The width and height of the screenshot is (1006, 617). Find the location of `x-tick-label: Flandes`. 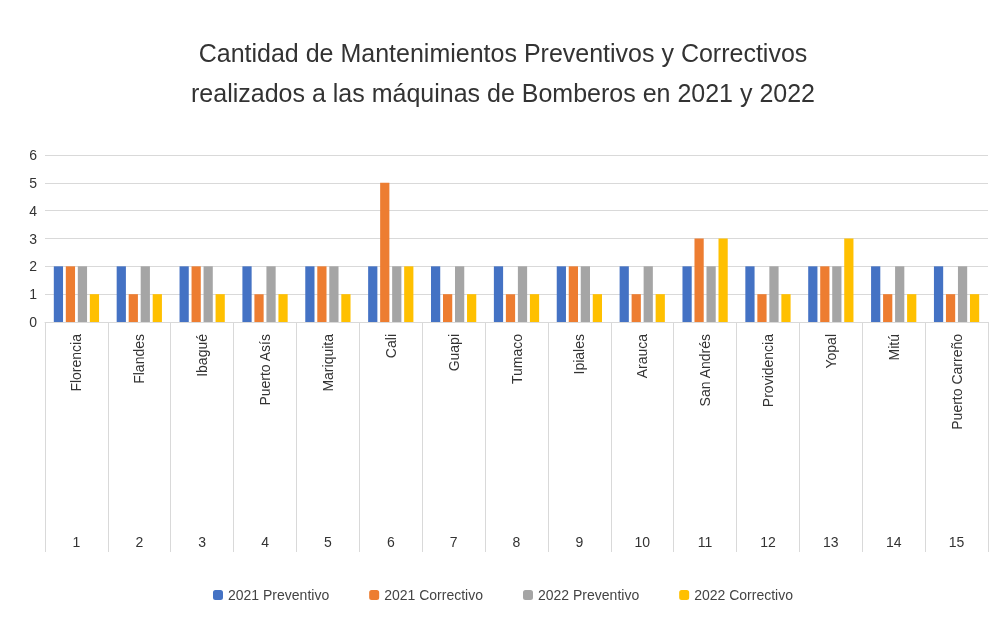

x-tick-label: Flandes is located at coordinates (139, 359).